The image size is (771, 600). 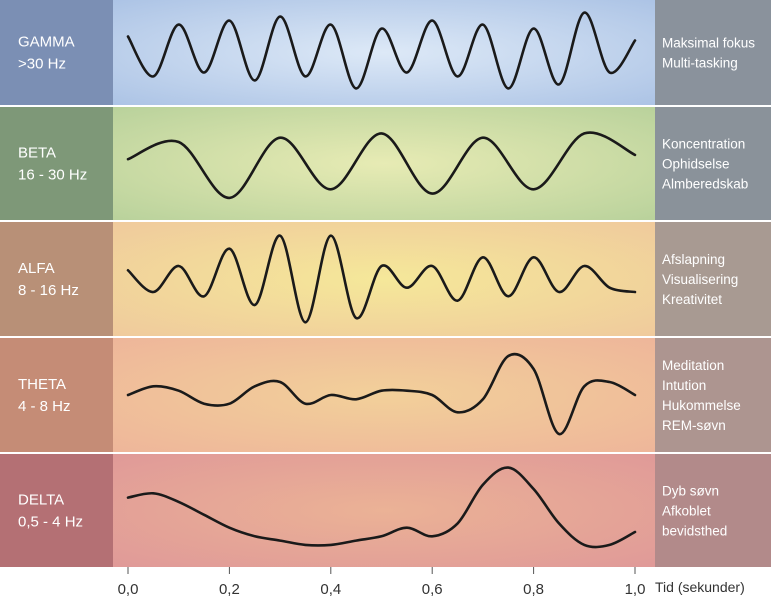 I want to click on band-effect-beta: Koncentration, so click(x=703, y=144).